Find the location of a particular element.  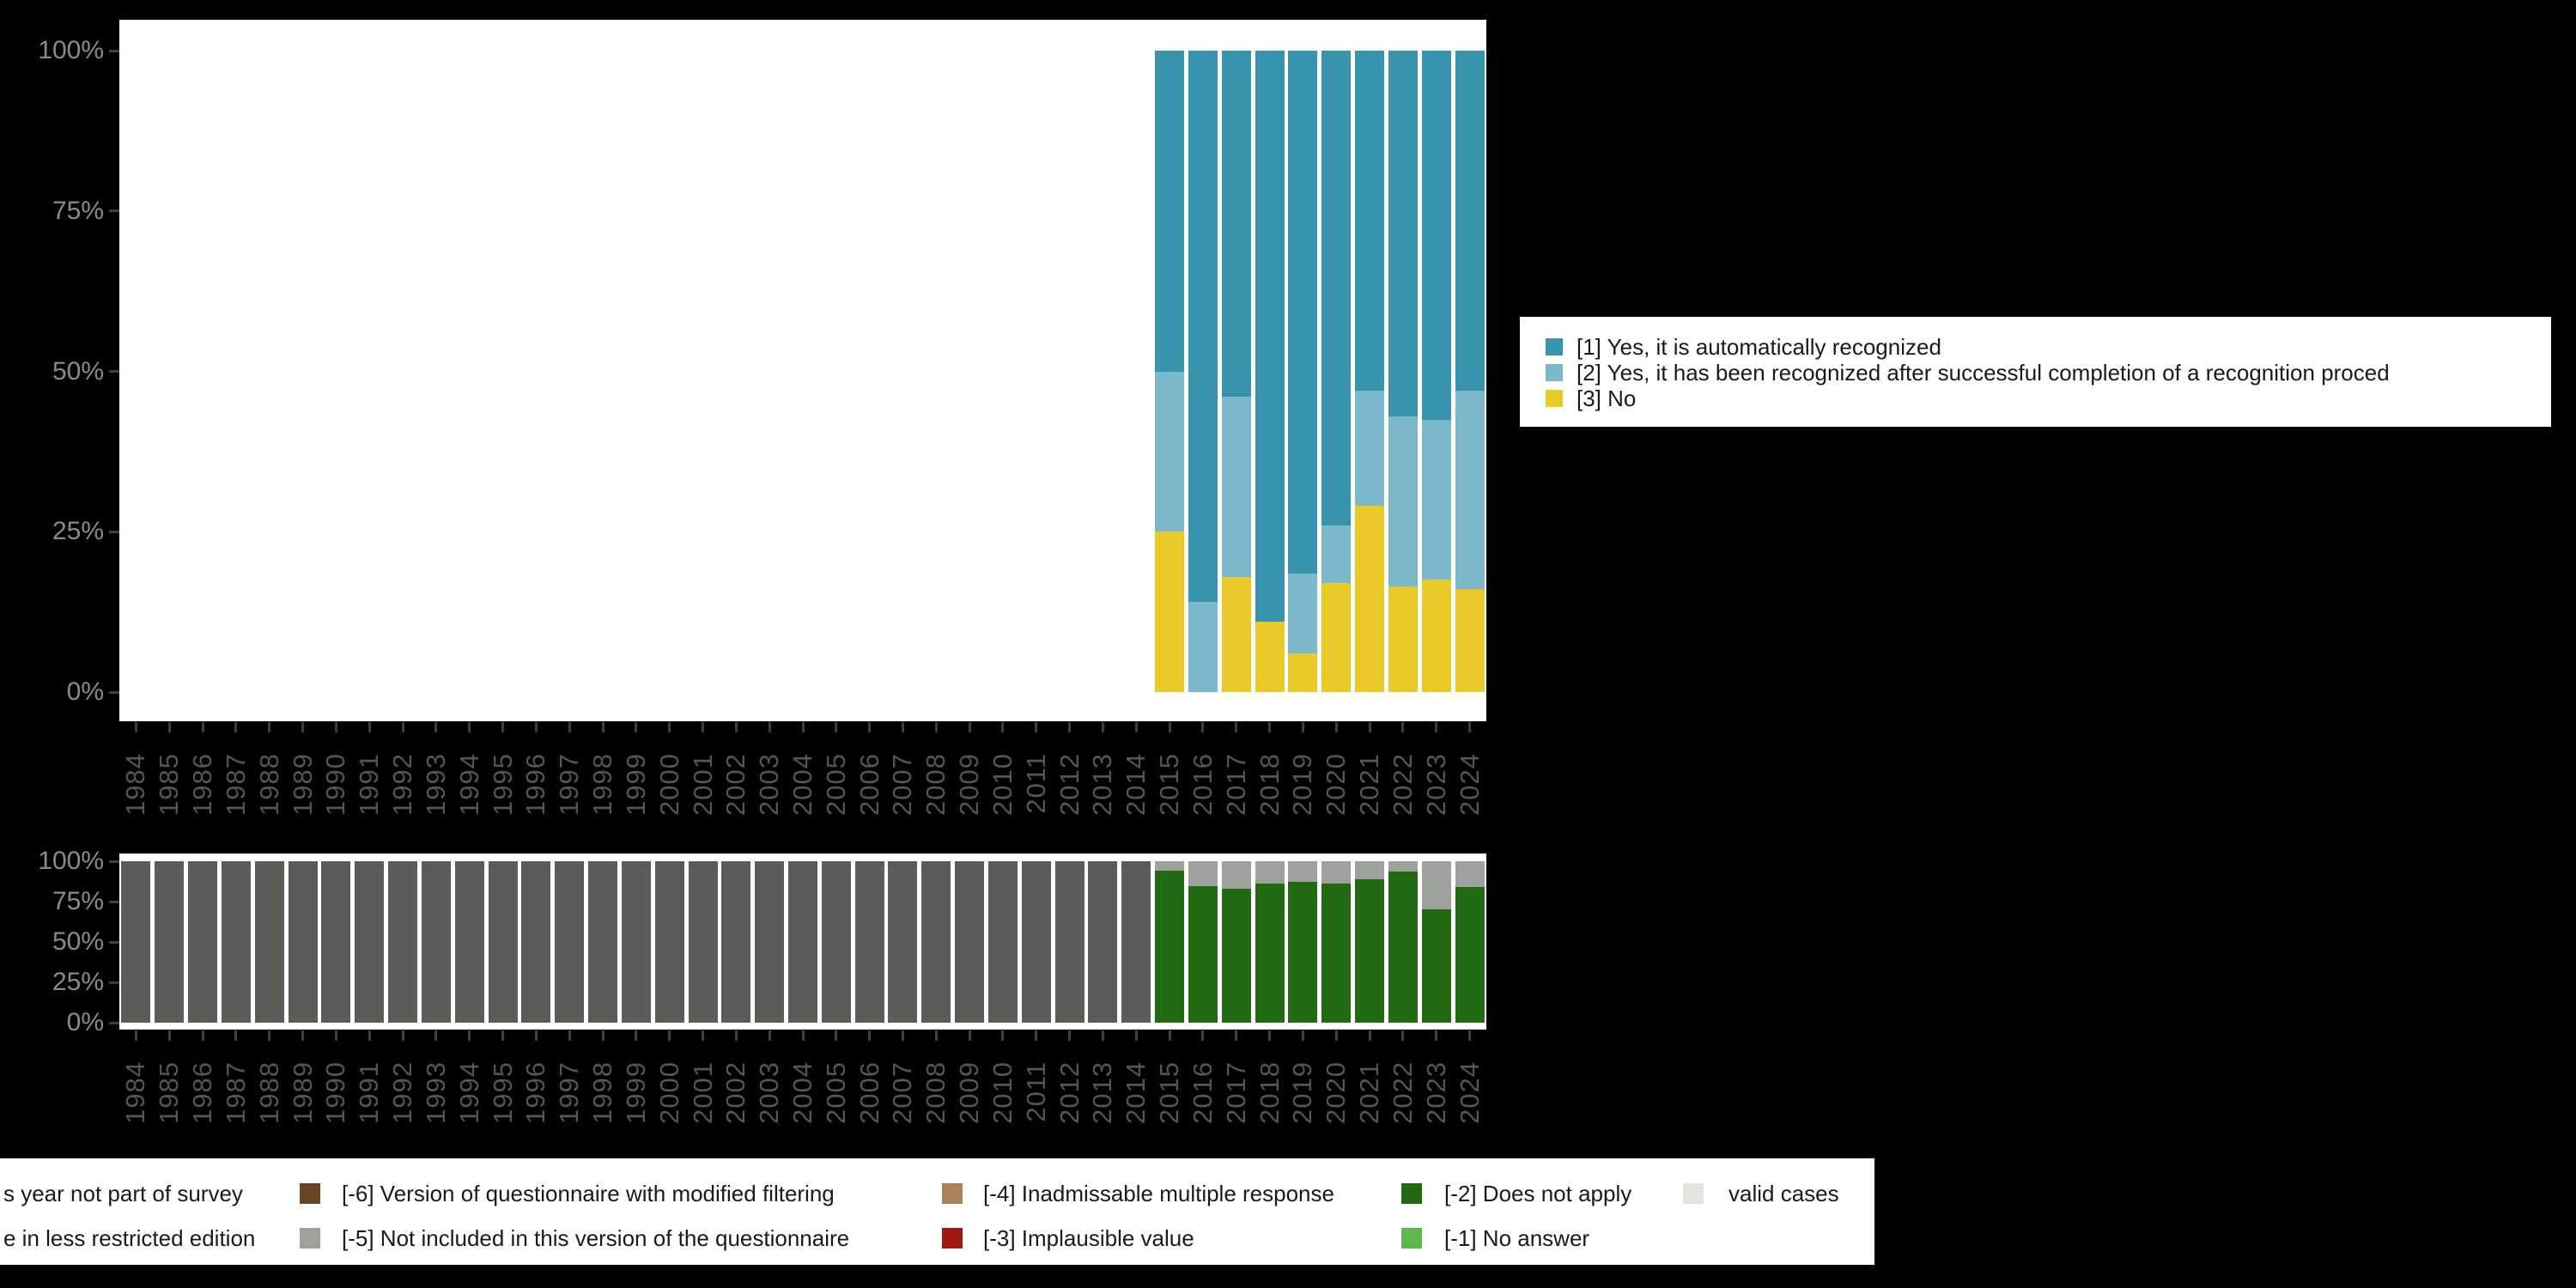

bar-2024 is located at coordinates (1470, 371).